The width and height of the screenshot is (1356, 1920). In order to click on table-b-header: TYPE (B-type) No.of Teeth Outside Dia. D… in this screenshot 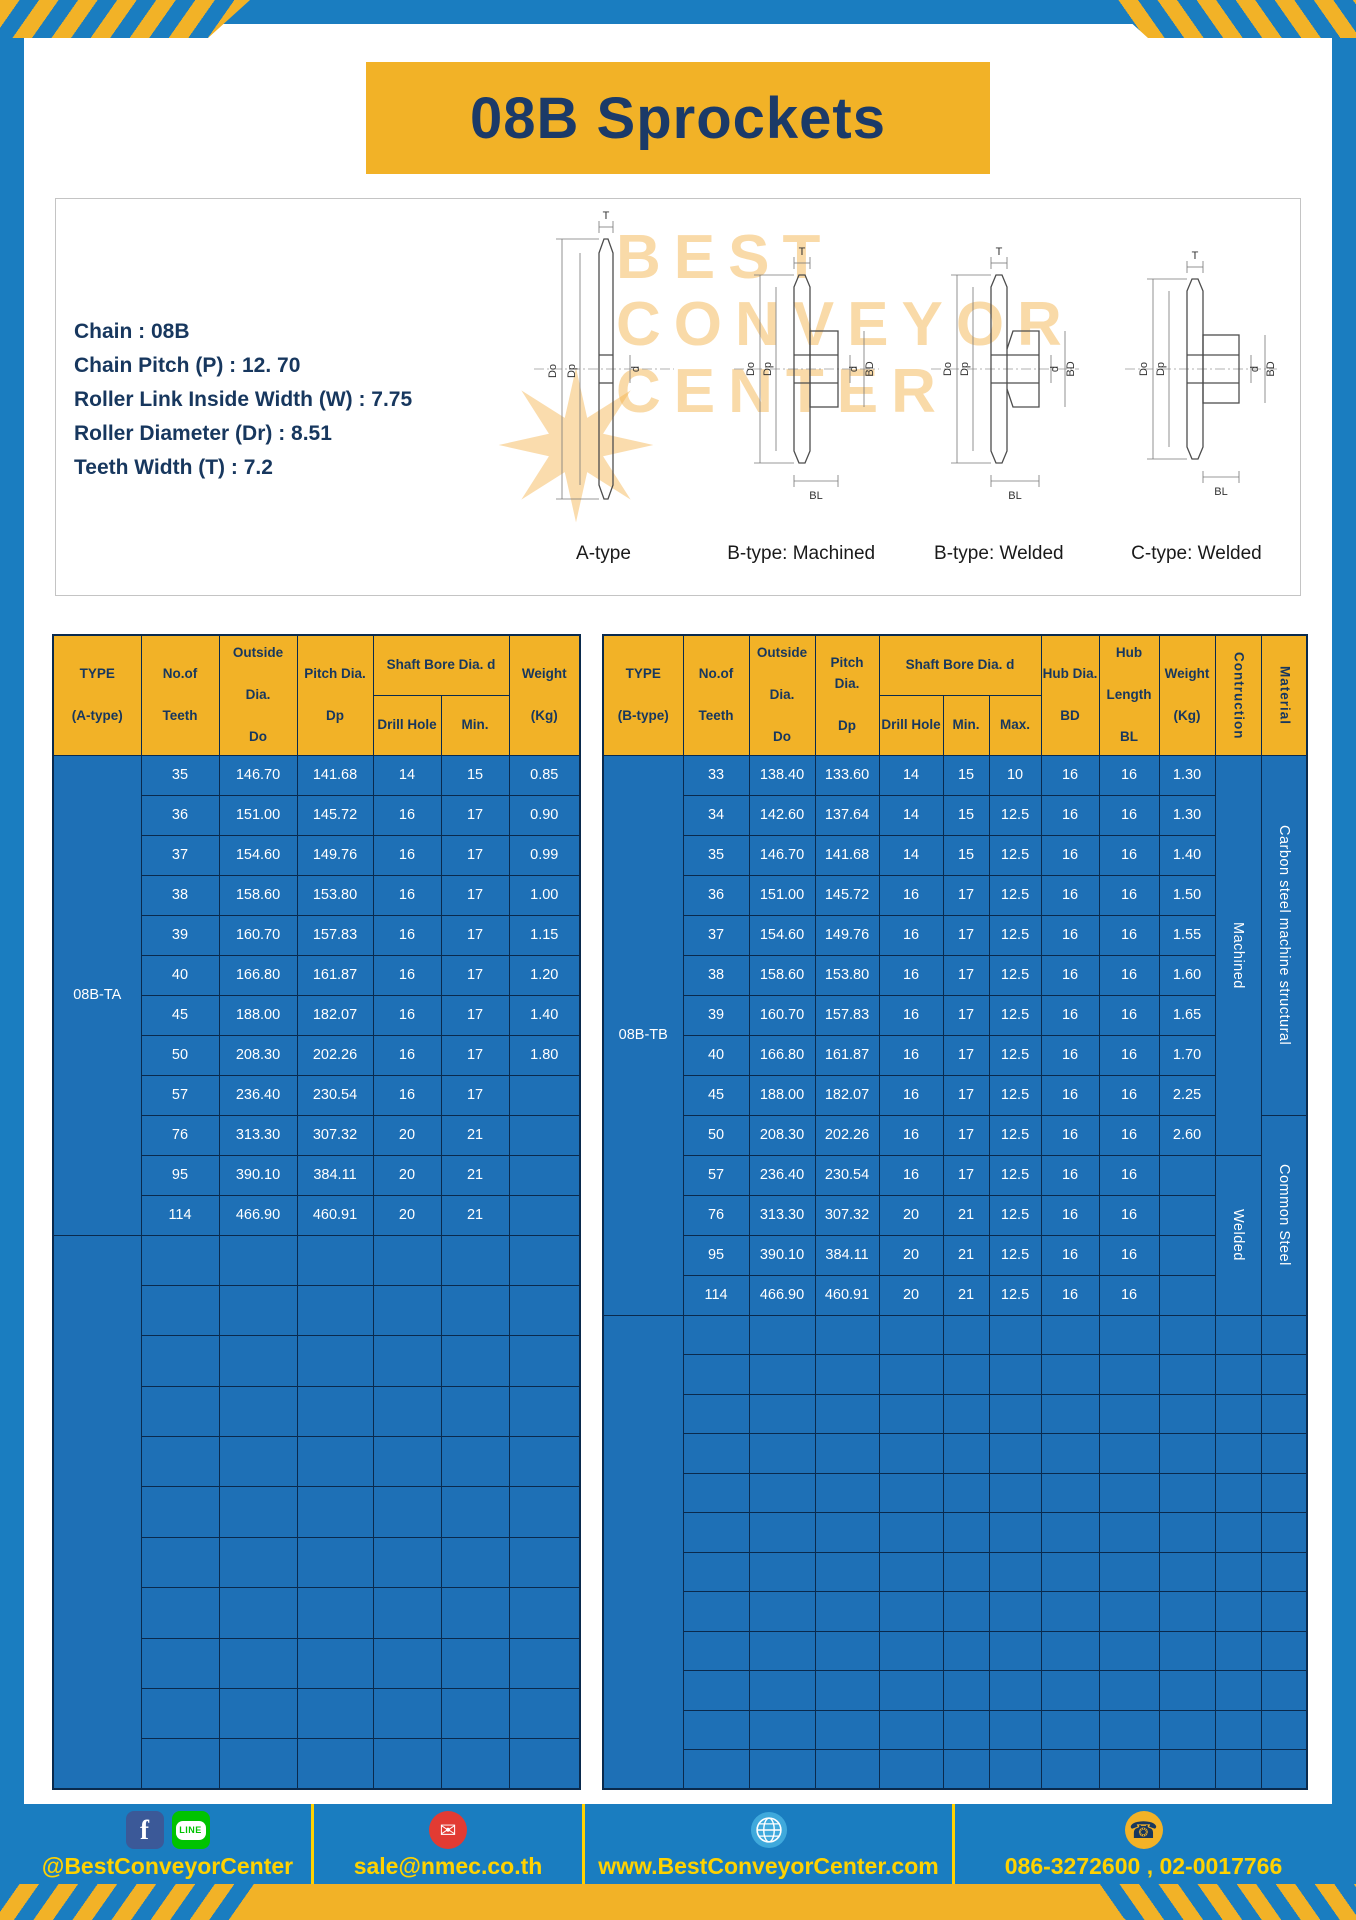, I will do `click(955, 695)`.